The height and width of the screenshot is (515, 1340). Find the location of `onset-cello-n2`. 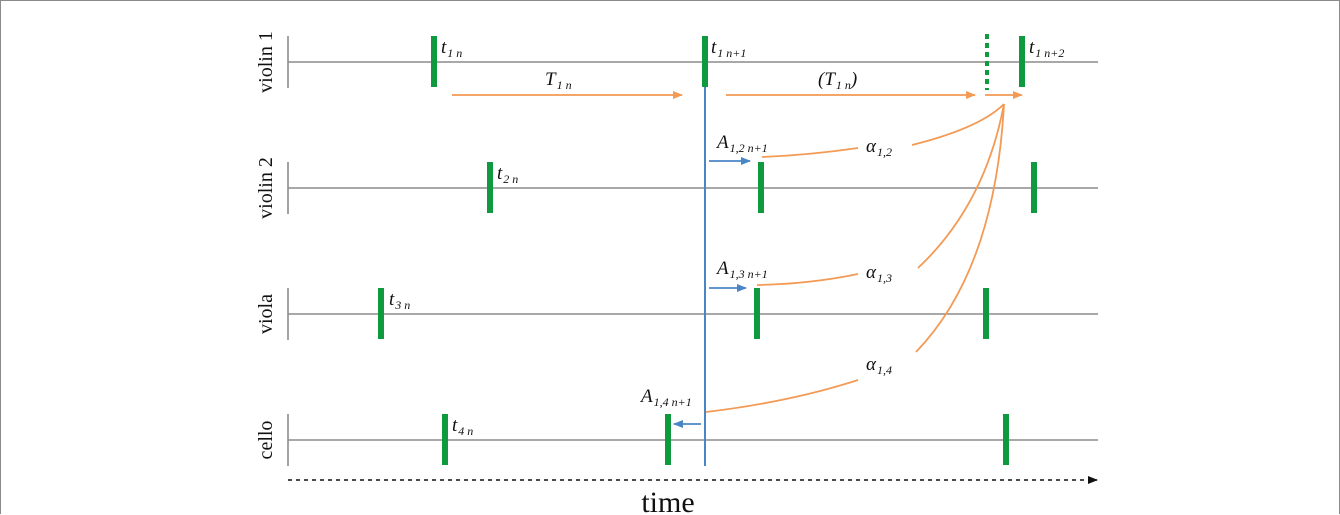

onset-cello-n2 is located at coordinates (1006, 439).